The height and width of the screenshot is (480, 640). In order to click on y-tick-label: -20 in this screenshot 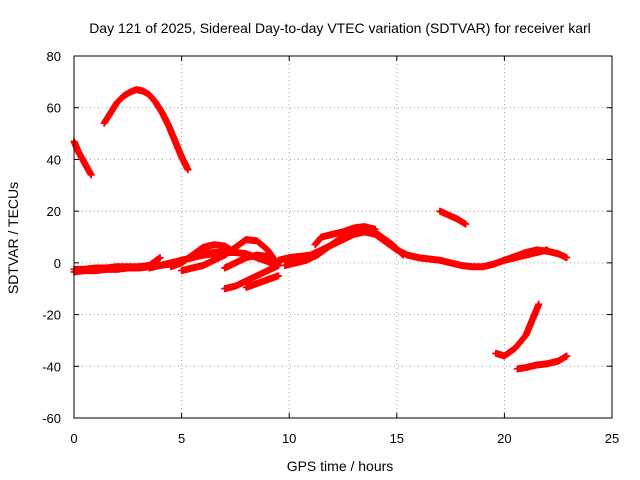, I will do `click(51, 315)`.